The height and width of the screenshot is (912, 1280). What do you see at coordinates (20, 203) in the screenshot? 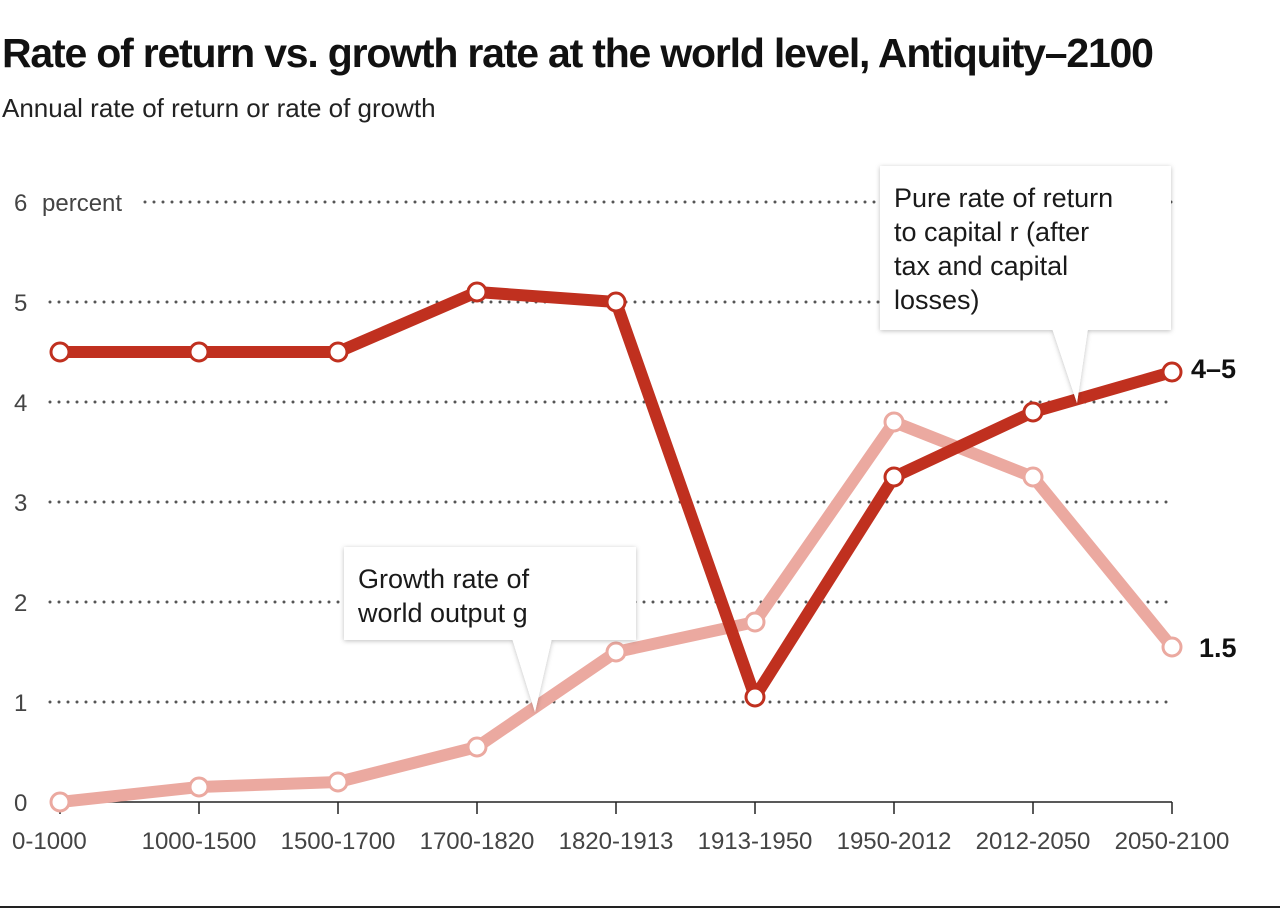
I see `y-tick-label: 6` at bounding box center [20, 203].